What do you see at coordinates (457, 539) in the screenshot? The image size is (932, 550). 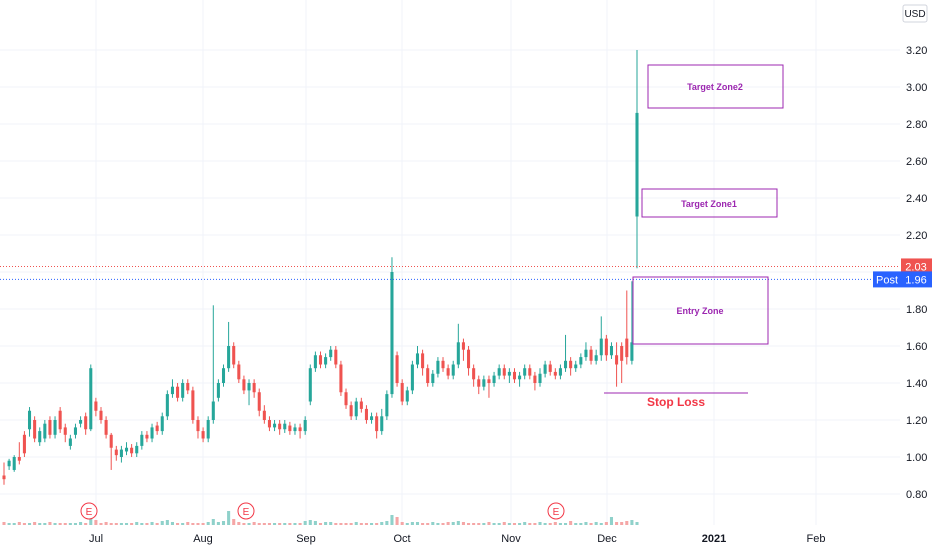 I see `time-axis: Jul Aug Sep Oct Nov Dec 2021 Feb` at bounding box center [457, 539].